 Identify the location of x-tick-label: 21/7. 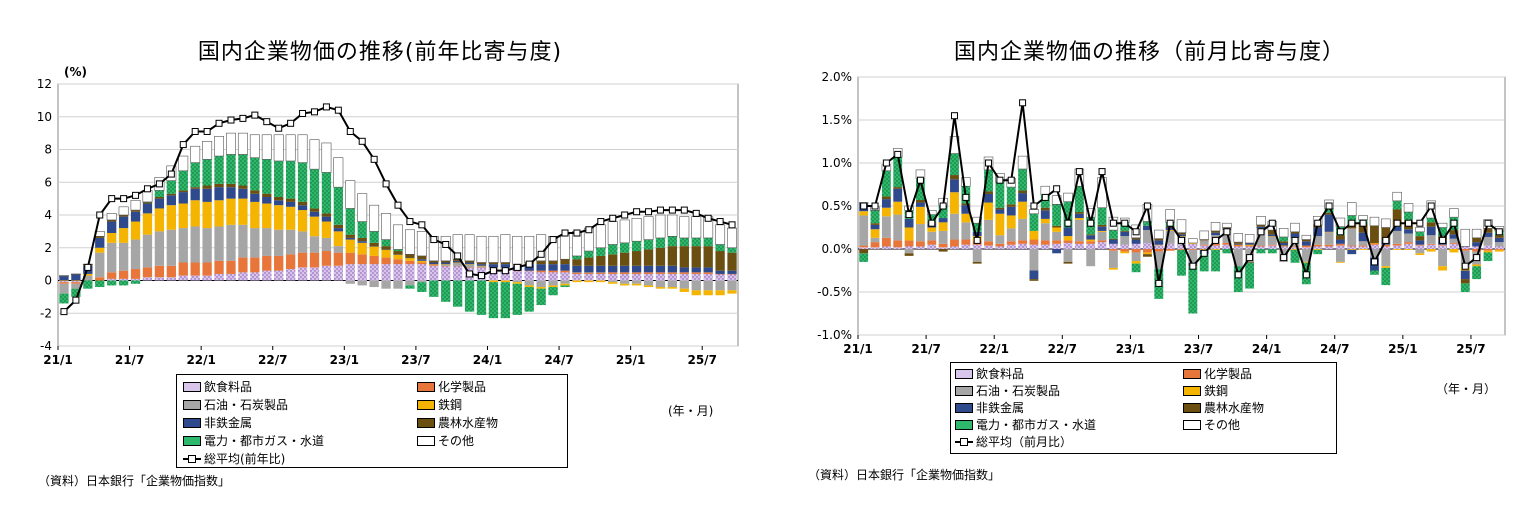
(925, 349).